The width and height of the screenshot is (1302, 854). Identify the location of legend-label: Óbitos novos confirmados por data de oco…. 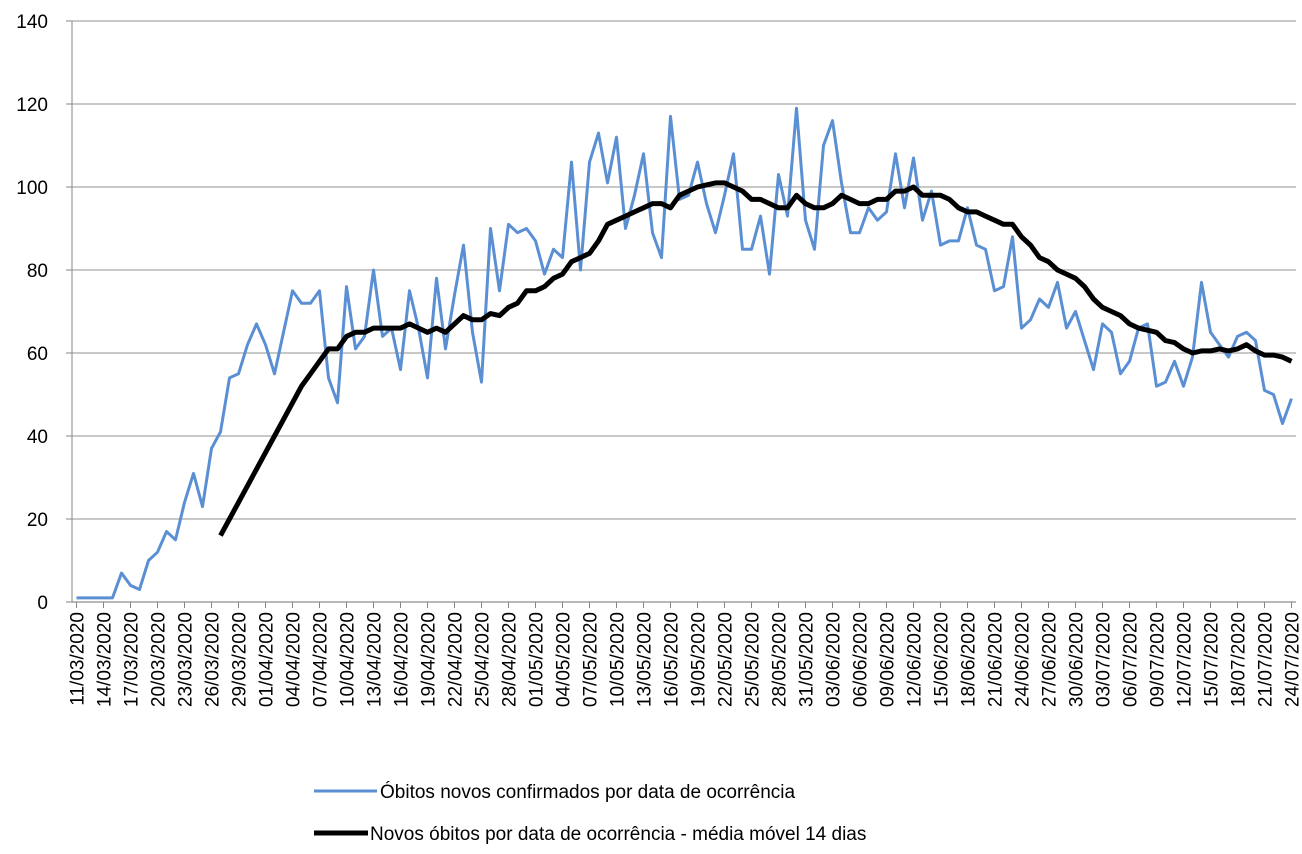
(587, 792).